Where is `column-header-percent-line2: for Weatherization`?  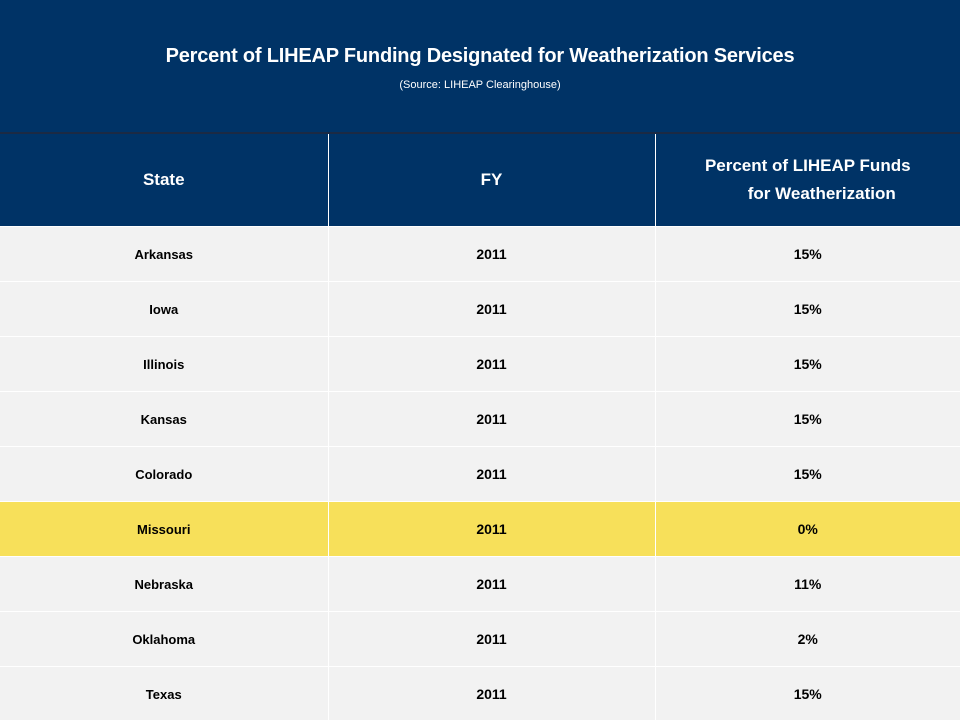
column-header-percent-line2: for Weatherization is located at coordinates (821, 193).